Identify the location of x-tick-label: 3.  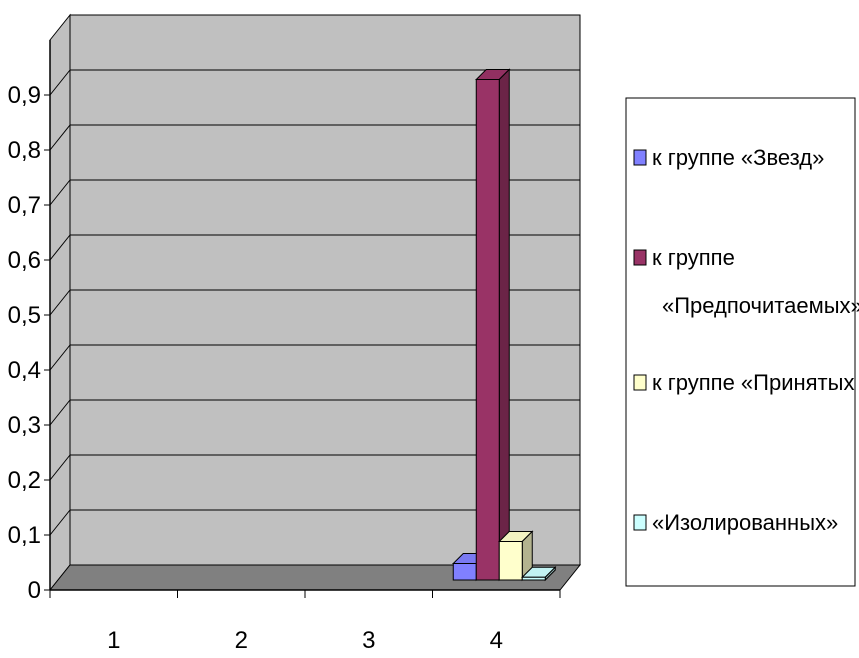
(368, 640).